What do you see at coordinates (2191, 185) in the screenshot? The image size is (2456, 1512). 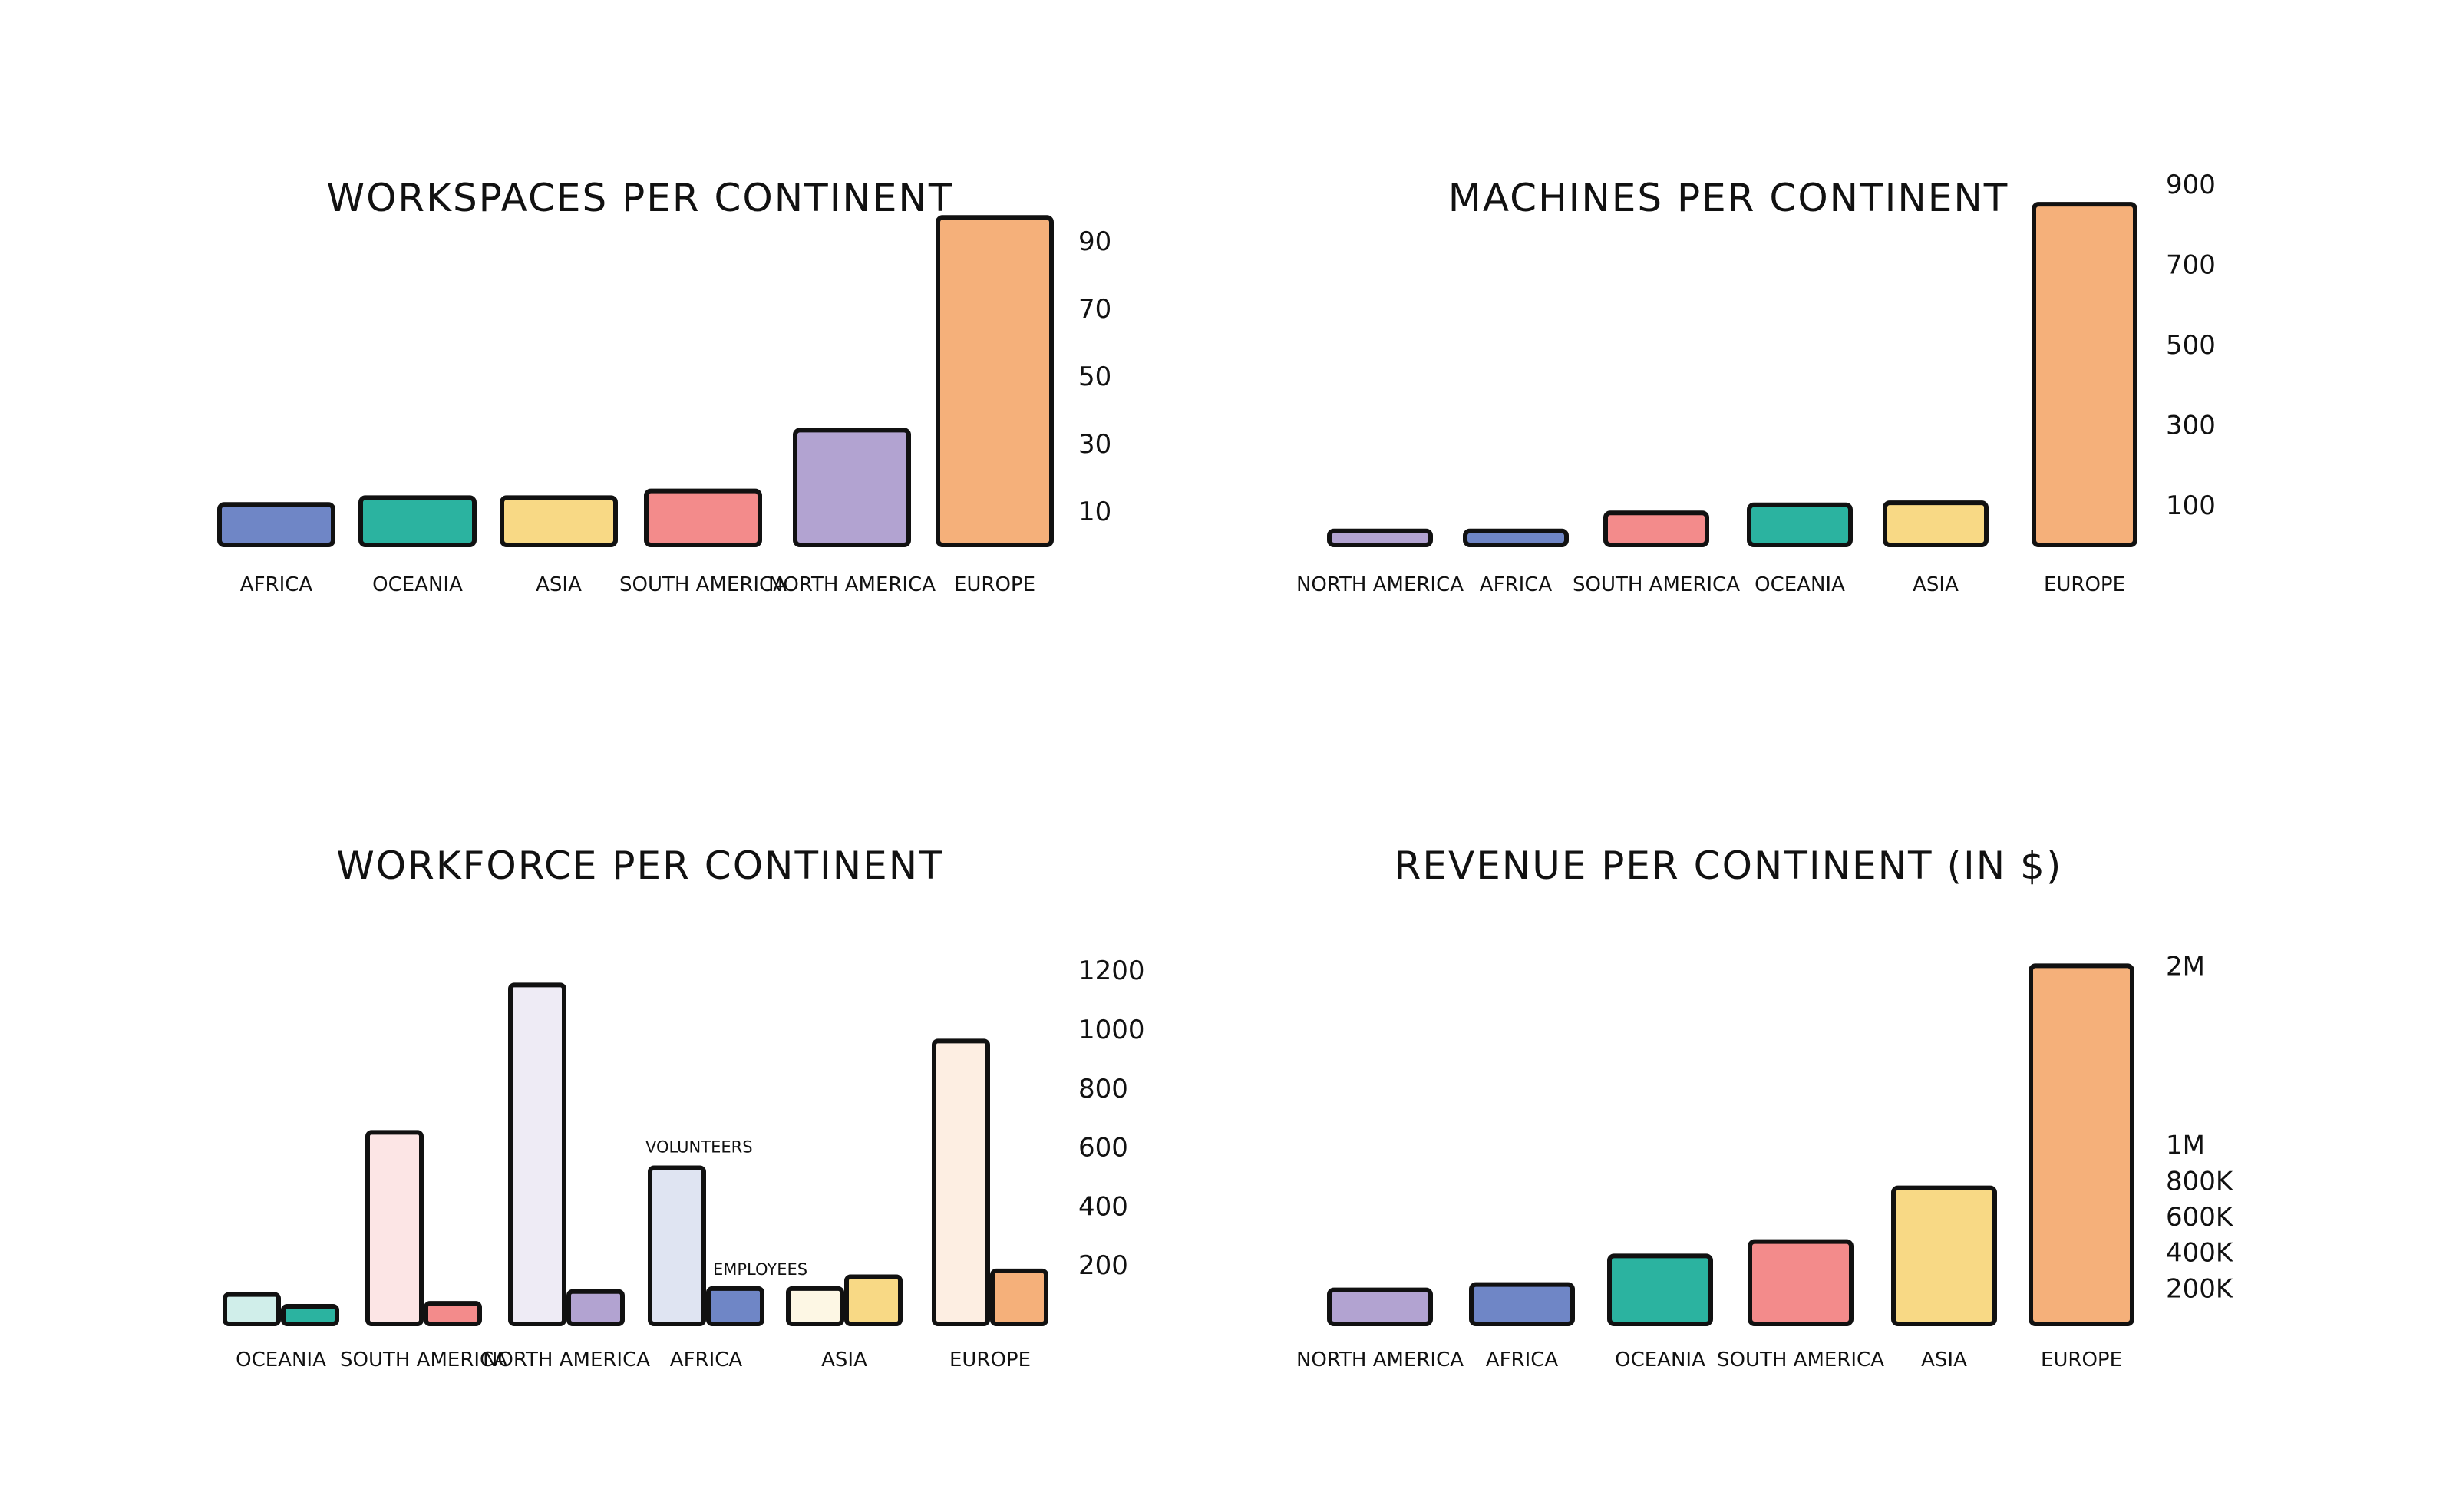 I see `y-tick-label: 900` at bounding box center [2191, 185].